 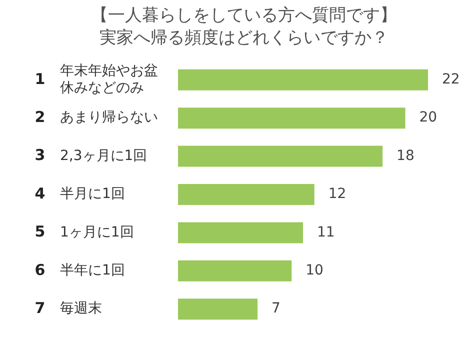 What do you see at coordinates (315, 270) in the screenshot?
I see `data-label: 10` at bounding box center [315, 270].